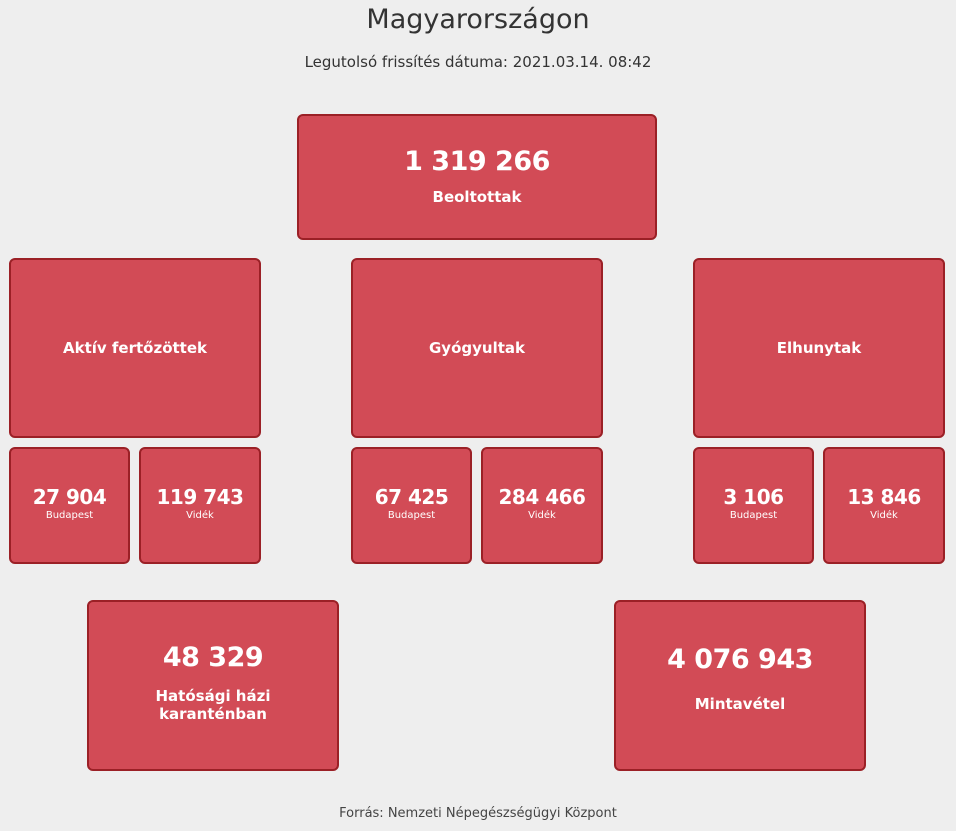 The width and height of the screenshot is (956, 831). What do you see at coordinates (753, 497) in the screenshot?
I see `deceased-budapest-value: 3 106` at bounding box center [753, 497].